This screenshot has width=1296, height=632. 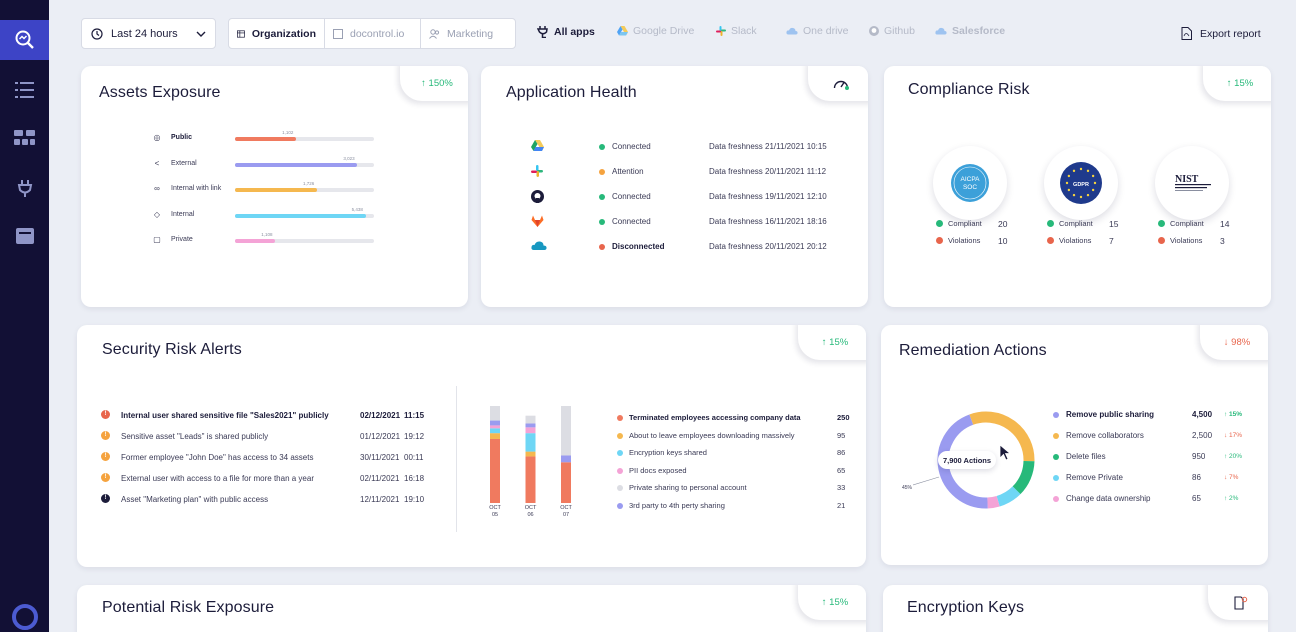 I want to click on health-row-slack: Attention Data freshness 20/11/2021 11:12, so click(x=696, y=172).